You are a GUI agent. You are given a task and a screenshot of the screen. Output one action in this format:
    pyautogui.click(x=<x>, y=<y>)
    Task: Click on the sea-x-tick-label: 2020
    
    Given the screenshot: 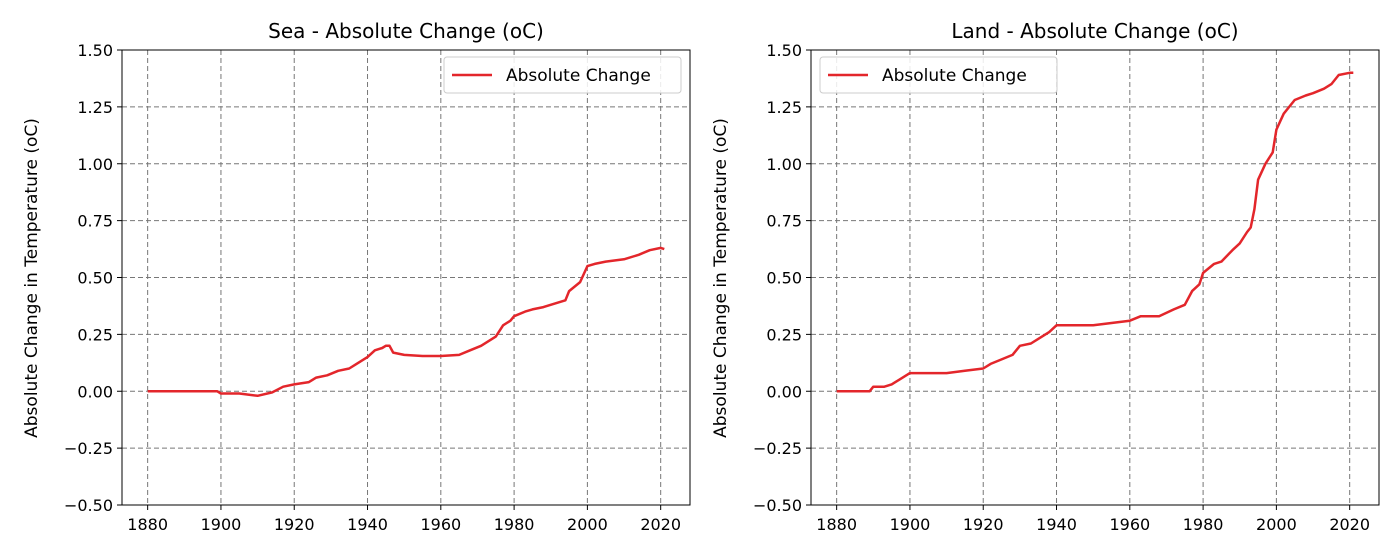 What is the action you would take?
    pyautogui.click(x=660, y=524)
    